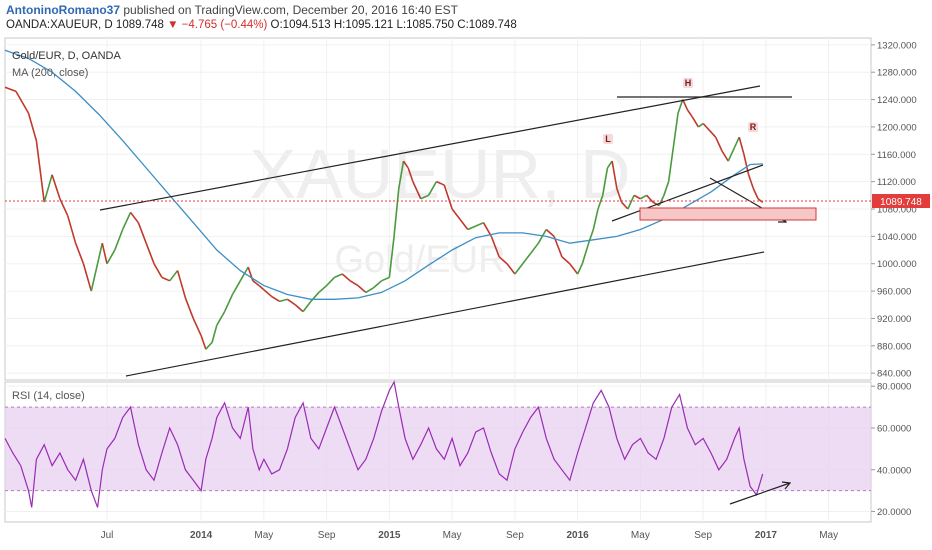 The height and width of the screenshot is (550, 932). I want to click on pattern-label-left: L, so click(608, 139).